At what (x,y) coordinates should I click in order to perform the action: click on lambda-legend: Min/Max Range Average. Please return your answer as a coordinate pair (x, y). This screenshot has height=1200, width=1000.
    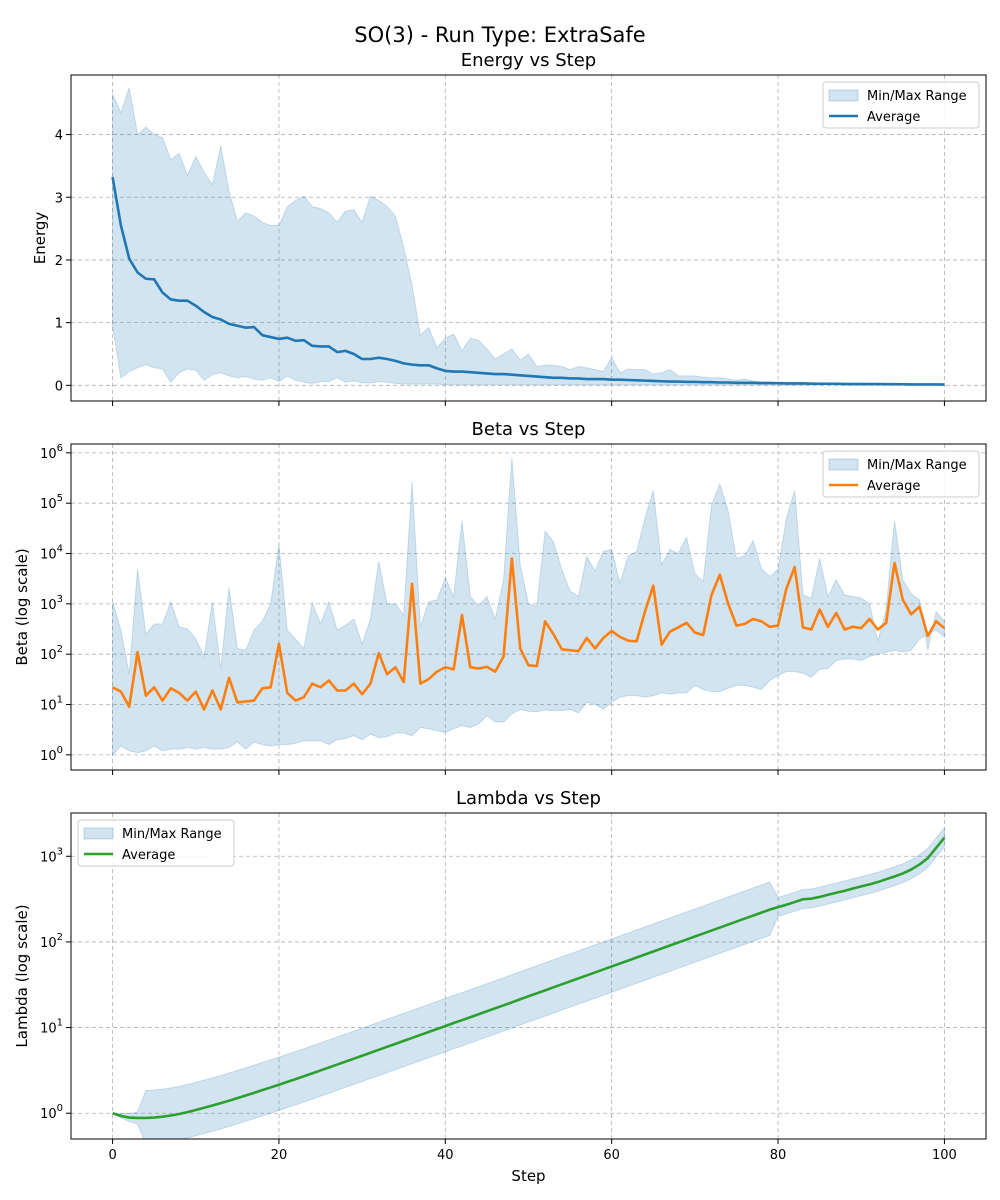
    Looking at the image, I should click on (156, 843).